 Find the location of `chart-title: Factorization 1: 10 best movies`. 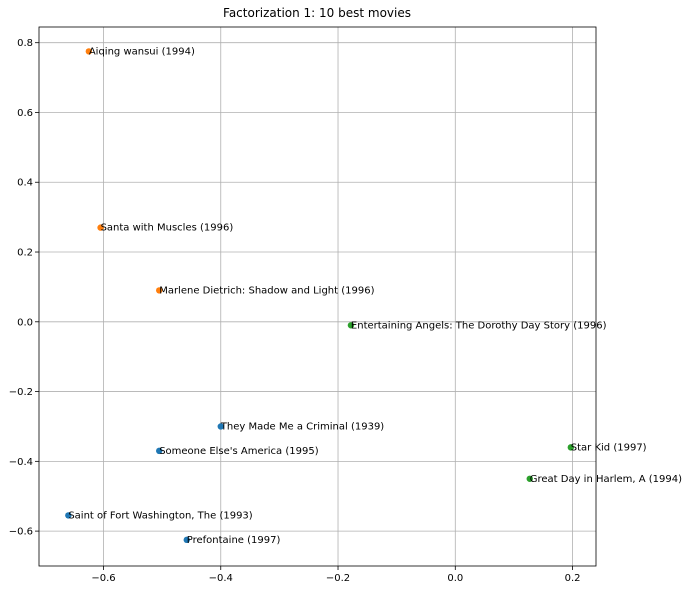

chart-title: Factorization 1: 10 best movies is located at coordinates (317, 13).